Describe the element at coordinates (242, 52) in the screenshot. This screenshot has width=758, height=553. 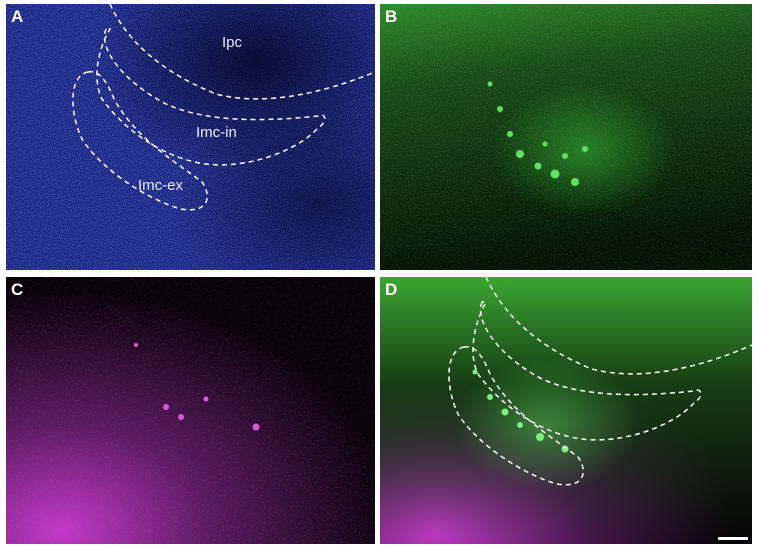
I see `ipc-boundary` at that location.